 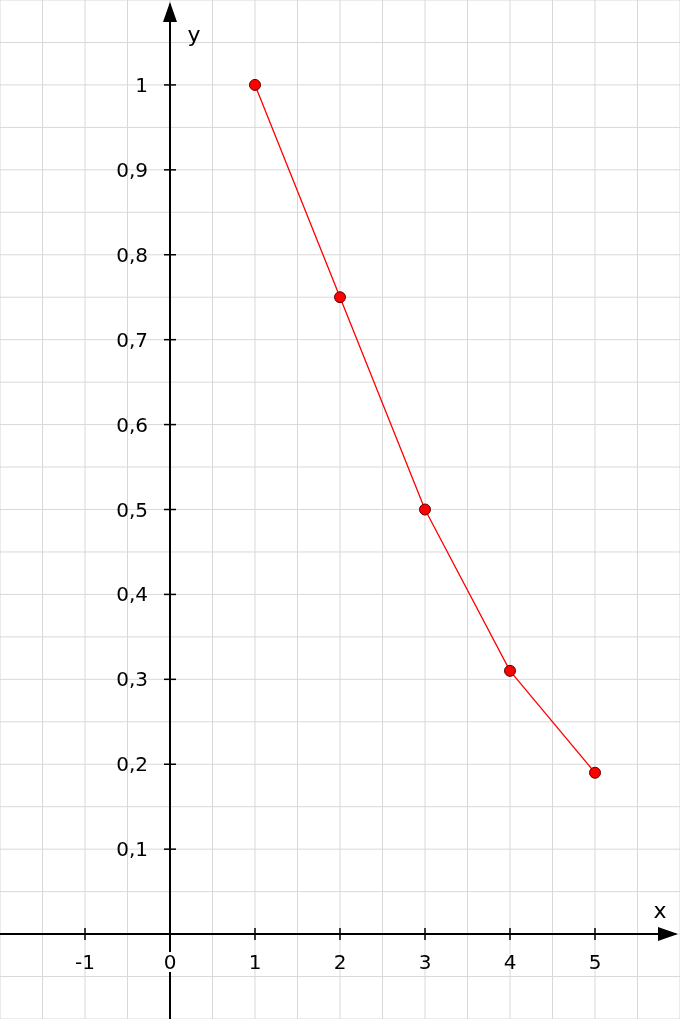 I want to click on y-tick-label: 0,3, so click(x=132, y=679).